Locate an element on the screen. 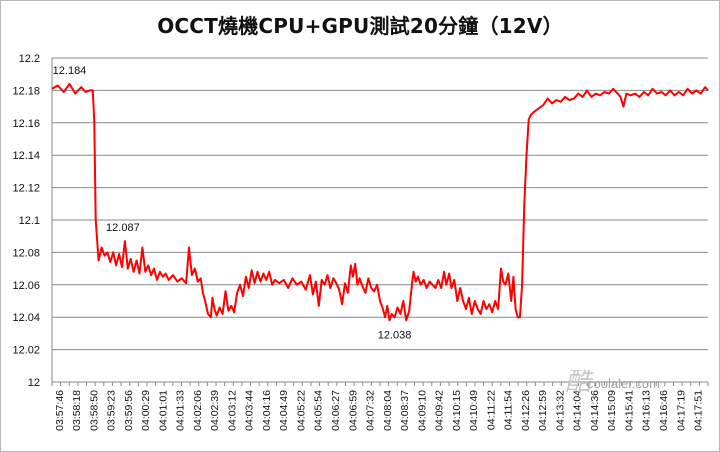 The height and width of the screenshot is (452, 720). x-tick-label: 04:07:32 is located at coordinates (371, 410).